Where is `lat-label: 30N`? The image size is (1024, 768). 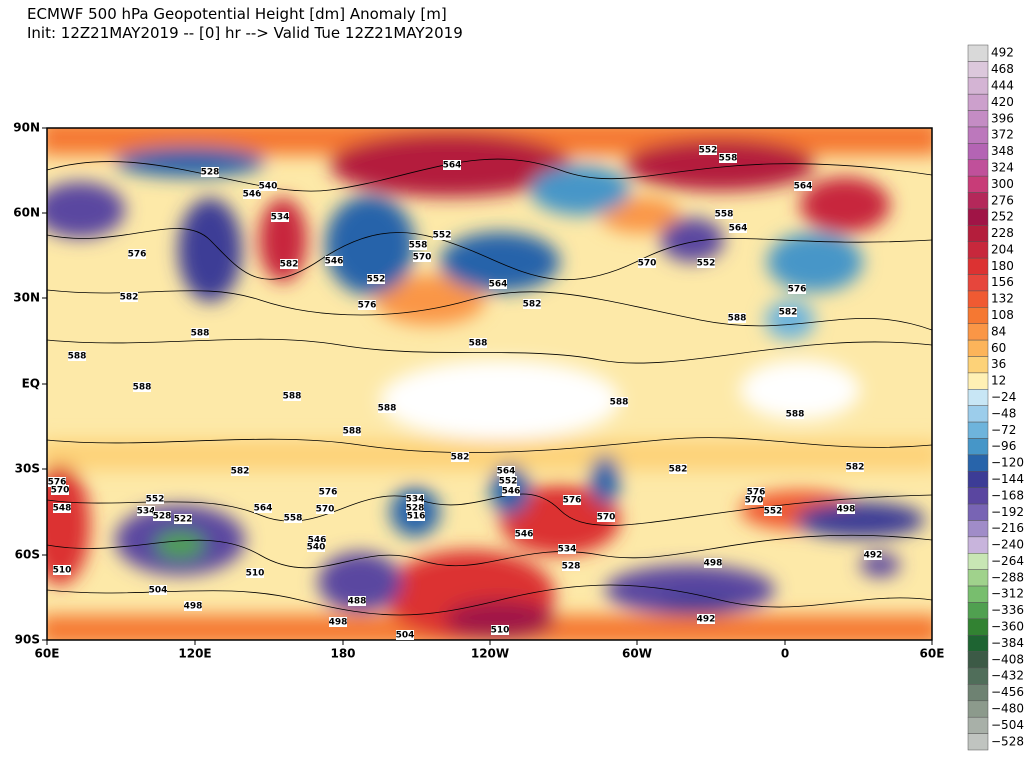
lat-label: 30N is located at coordinates (26, 298).